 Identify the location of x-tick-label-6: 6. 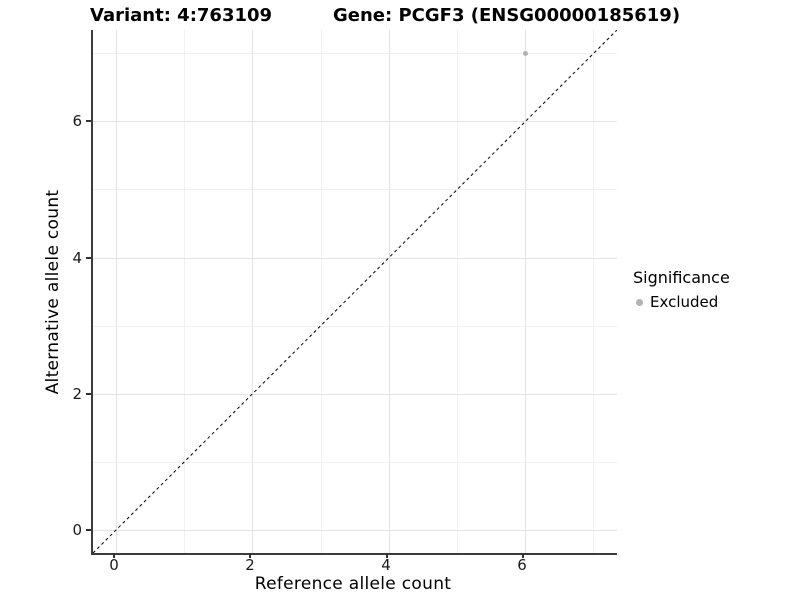
(522, 565).